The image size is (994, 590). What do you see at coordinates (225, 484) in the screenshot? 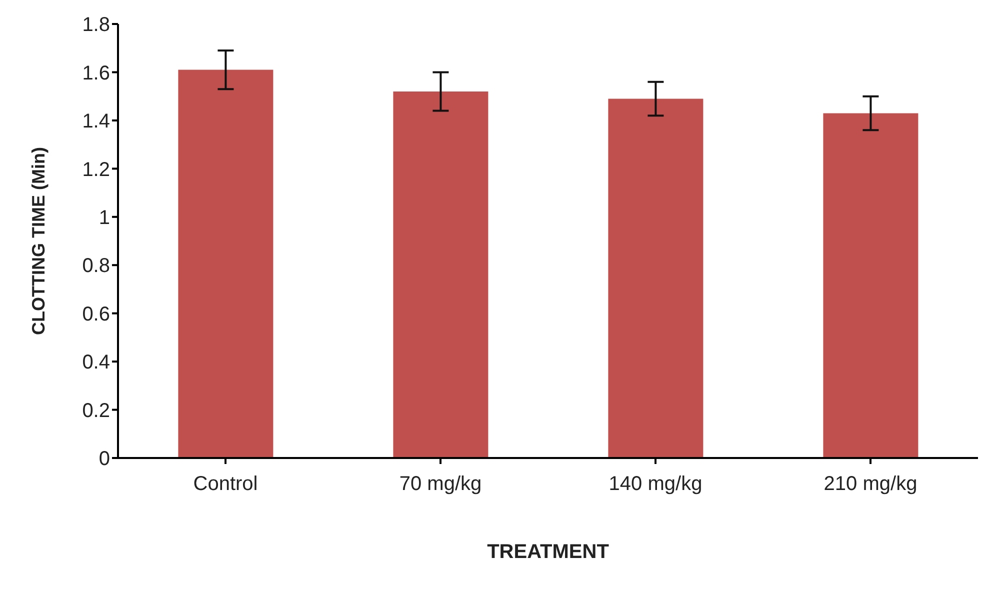
I see `x-tick-label: Control` at bounding box center [225, 484].